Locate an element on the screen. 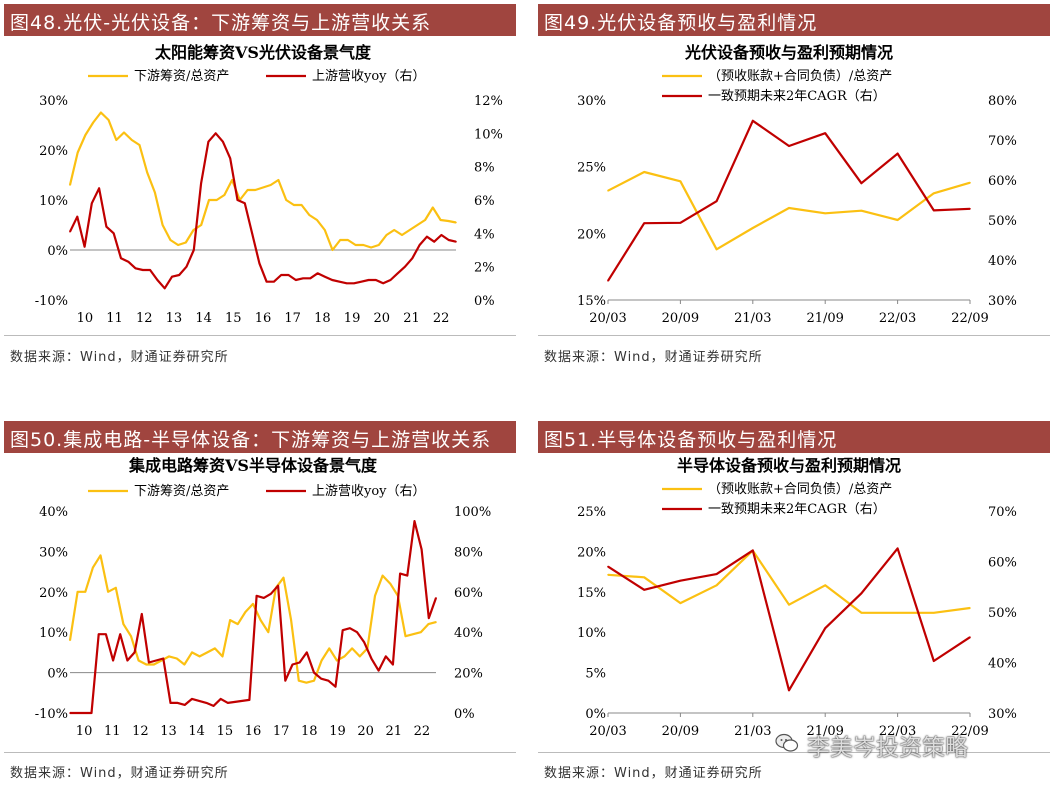 The width and height of the screenshot is (1055, 811). y-left-tick-label: 30% is located at coordinates (53, 101).